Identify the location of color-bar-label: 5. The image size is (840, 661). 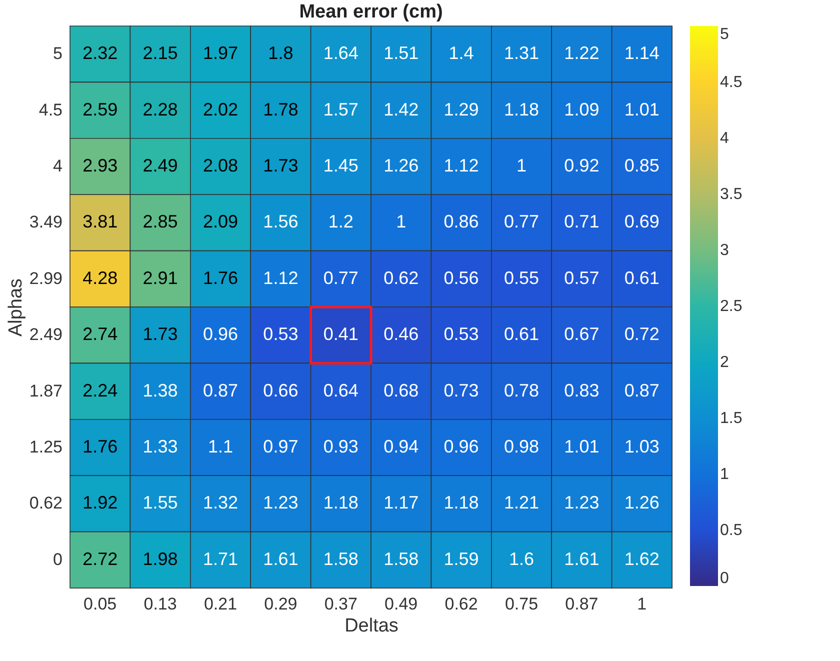
(724, 34).